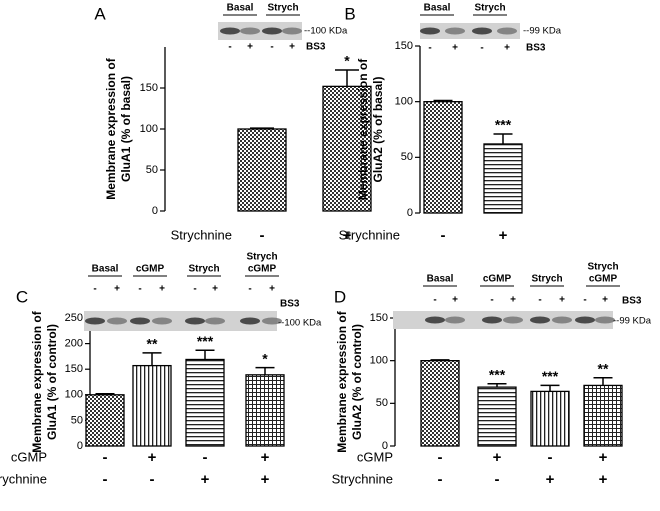 Image resolution: width=660 pixels, height=511 pixels. I want to click on reagent-label: BS3, so click(290, 304).